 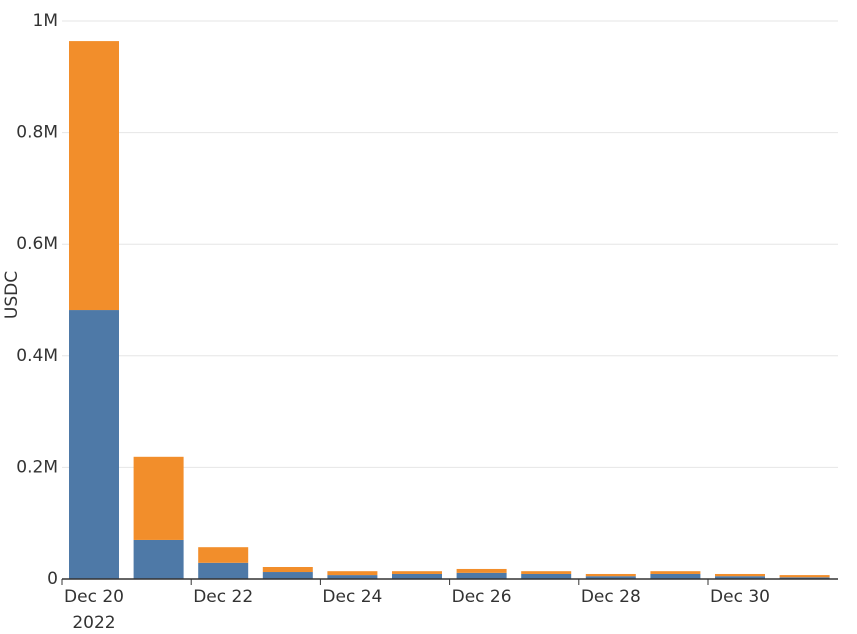 I want to click on x-tick-label: Dec 28, so click(x=611, y=597).